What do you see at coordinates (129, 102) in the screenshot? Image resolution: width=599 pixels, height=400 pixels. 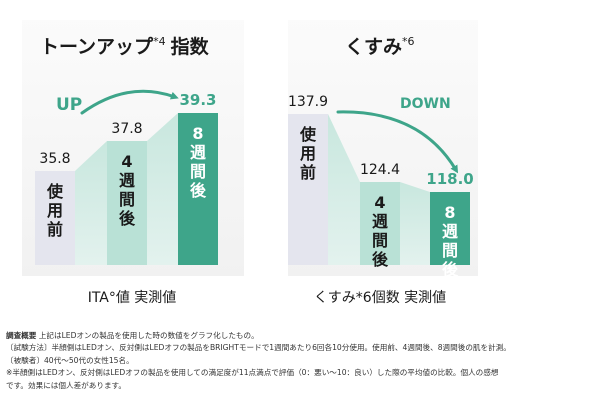 I see `tone-up-trend-arrow` at bounding box center [129, 102].